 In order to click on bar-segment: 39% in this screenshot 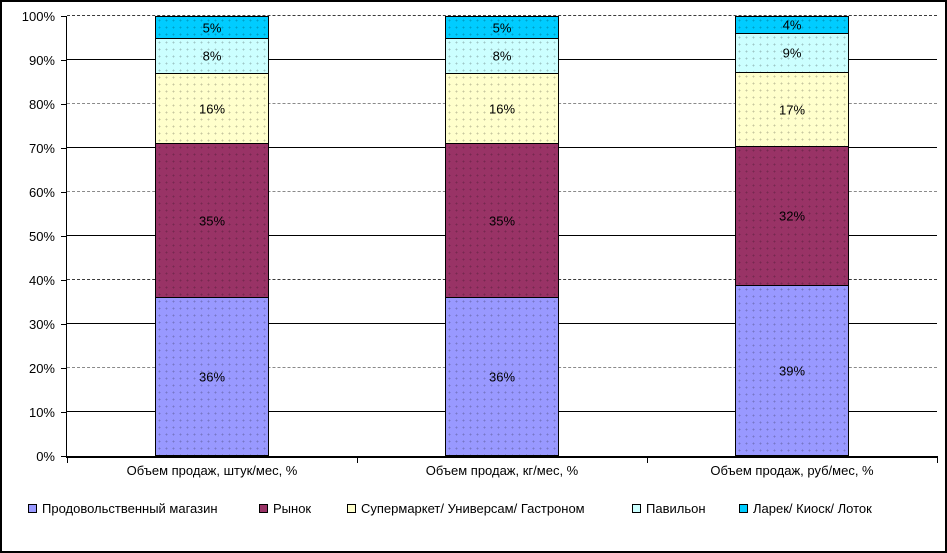, I will do `click(792, 371)`.